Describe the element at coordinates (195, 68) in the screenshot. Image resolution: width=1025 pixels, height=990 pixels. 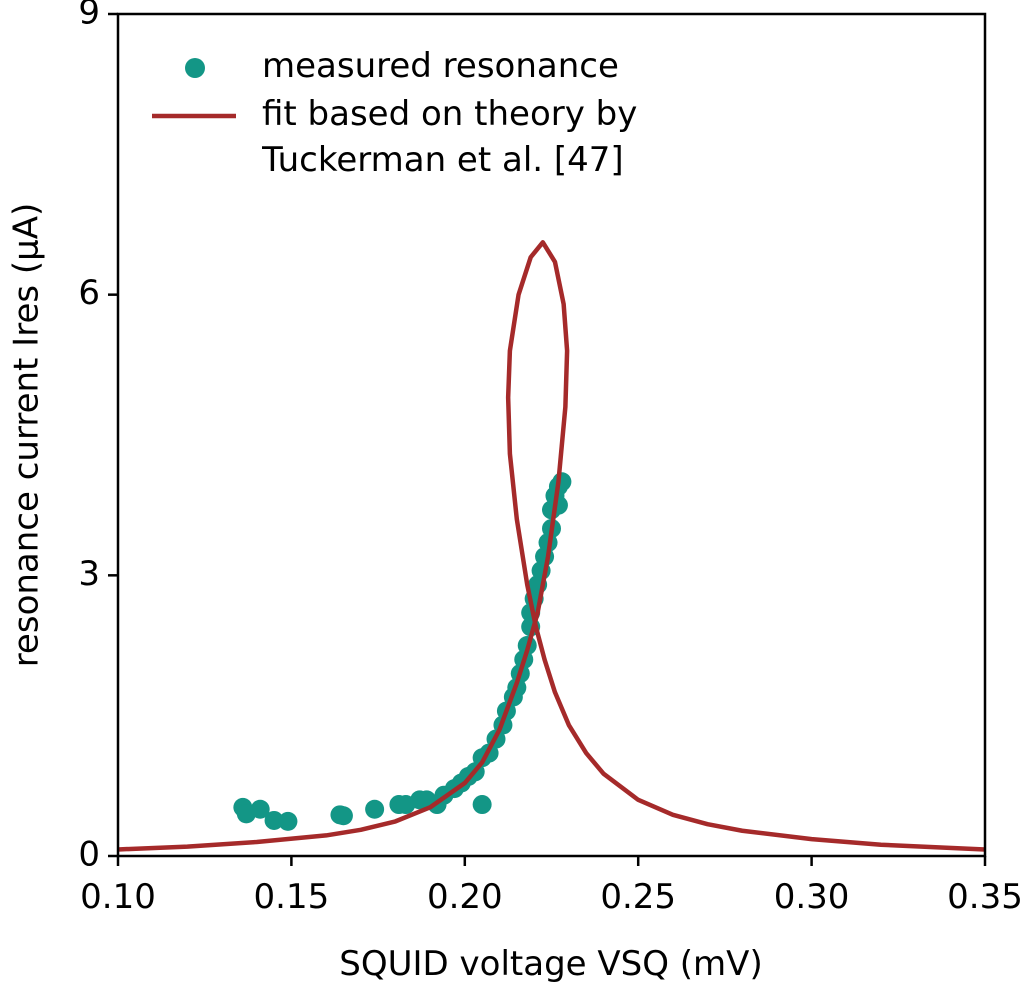
I see `legend-marker` at that location.